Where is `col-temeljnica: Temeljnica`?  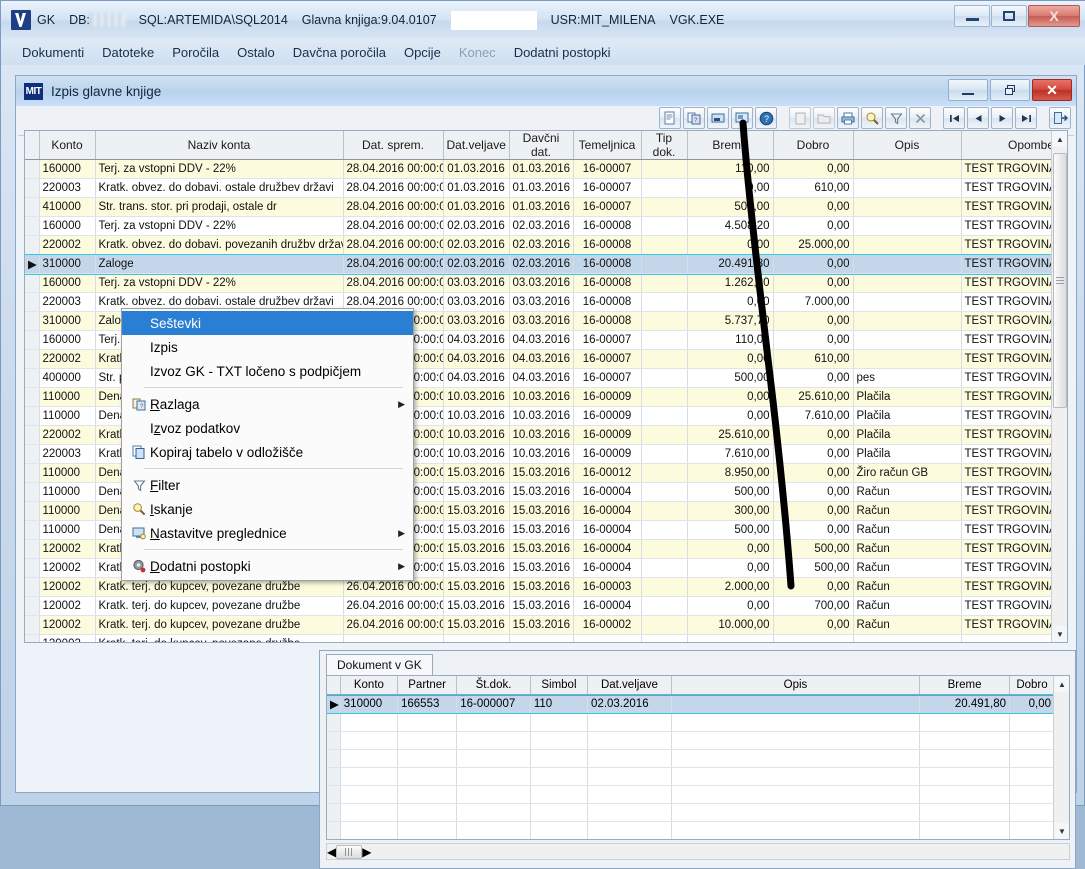
col-temeljnica: Temeljnica is located at coordinates (607, 145).